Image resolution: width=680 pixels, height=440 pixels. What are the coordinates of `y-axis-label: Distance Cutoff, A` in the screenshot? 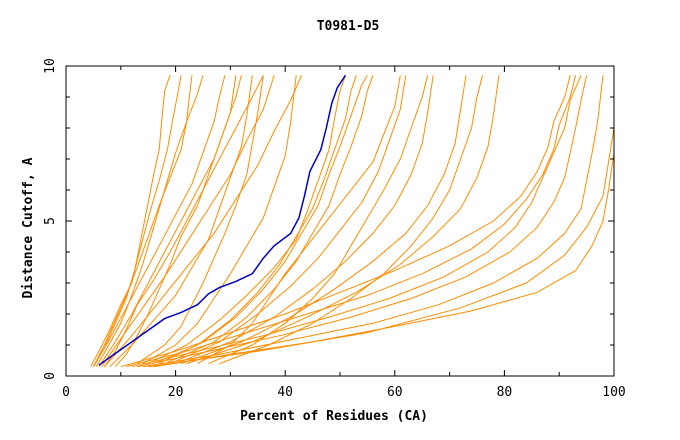 It's located at (28, 227).